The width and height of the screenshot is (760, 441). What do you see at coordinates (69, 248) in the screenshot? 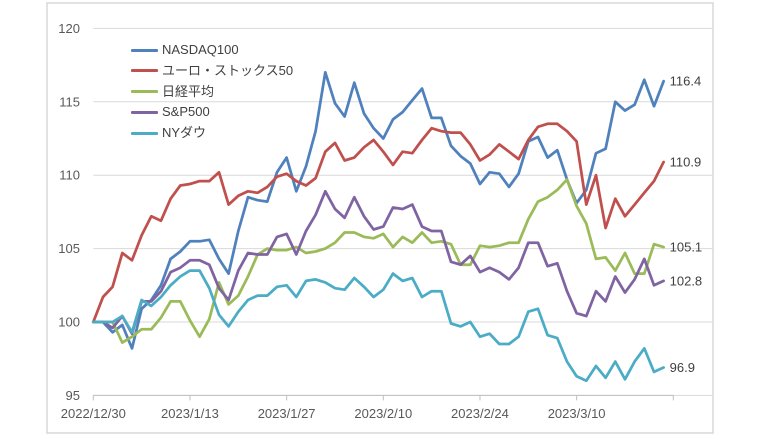
I see `y-axis-tick-label: 105` at bounding box center [69, 248].